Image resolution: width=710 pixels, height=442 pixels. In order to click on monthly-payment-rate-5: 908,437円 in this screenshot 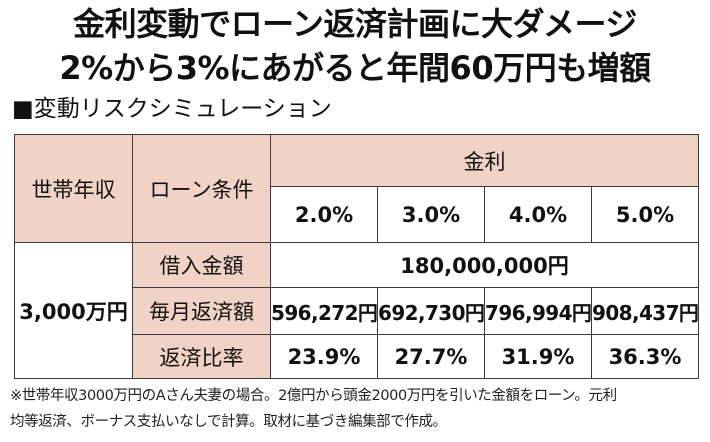, I will do `click(645, 311)`.